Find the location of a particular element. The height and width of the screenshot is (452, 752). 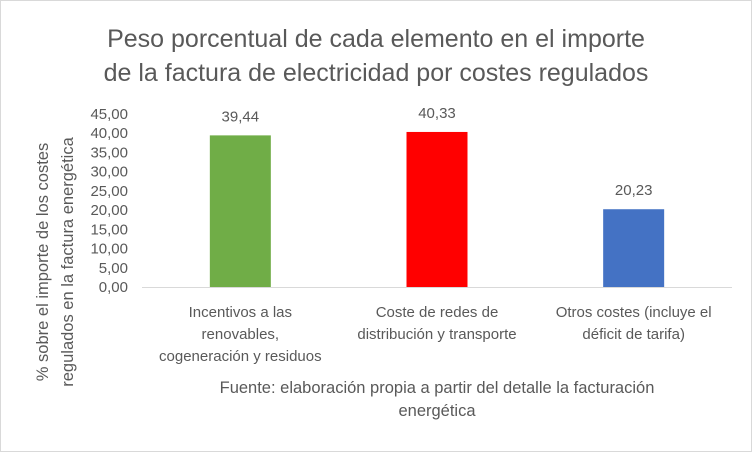

y-tick-label: 20,00 is located at coordinates (109, 210).